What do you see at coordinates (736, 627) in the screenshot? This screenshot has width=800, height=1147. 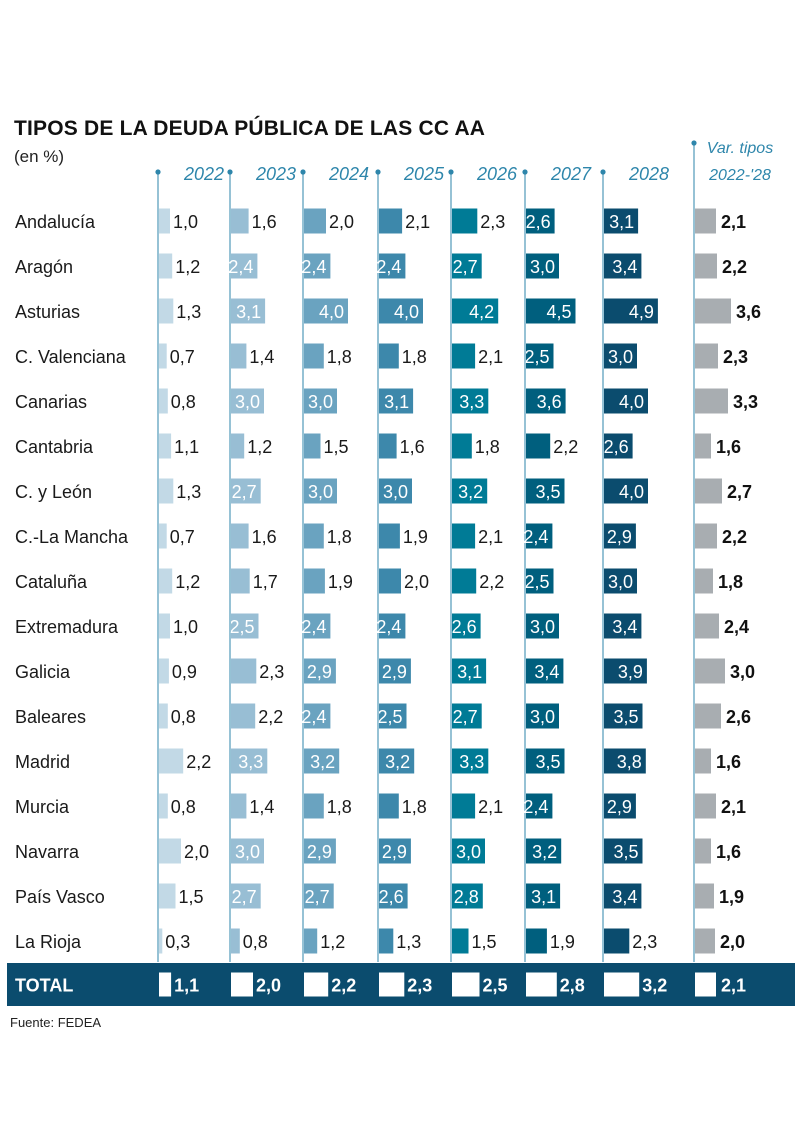 I see `var-value-label: 2,4` at bounding box center [736, 627].